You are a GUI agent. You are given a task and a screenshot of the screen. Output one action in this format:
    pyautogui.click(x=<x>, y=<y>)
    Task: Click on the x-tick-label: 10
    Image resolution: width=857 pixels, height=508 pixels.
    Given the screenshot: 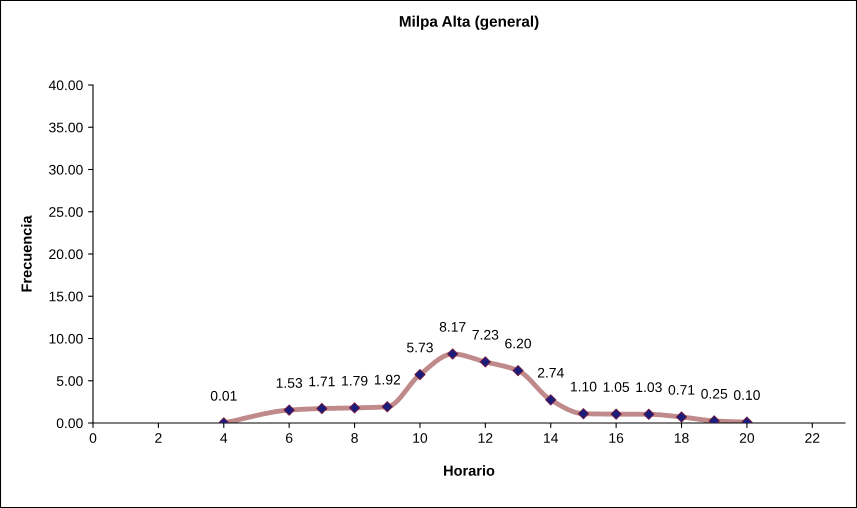 What is the action you would take?
    pyautogui.click(x=420, y=438)
    